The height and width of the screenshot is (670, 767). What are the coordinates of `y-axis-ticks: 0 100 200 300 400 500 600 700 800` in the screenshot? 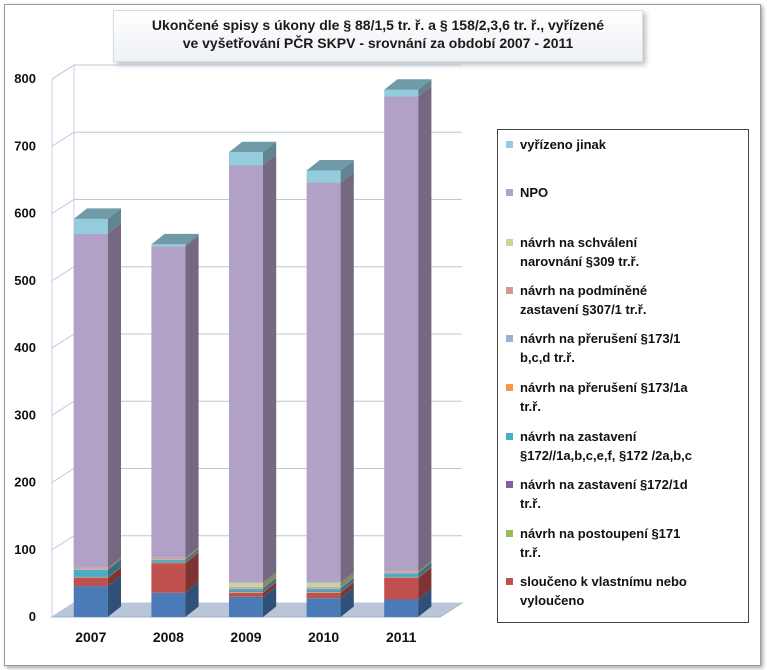 It's located at (25, 347).